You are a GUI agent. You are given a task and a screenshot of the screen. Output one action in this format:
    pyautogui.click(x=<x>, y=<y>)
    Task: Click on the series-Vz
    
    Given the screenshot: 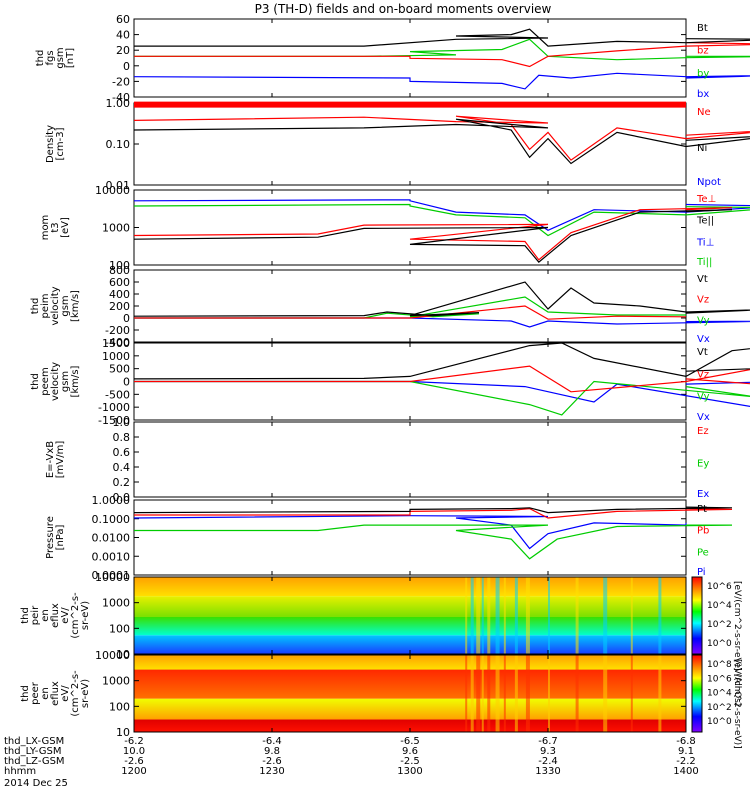 What is the action you would take?
    pyautogui.click(x=410, y=312)
    